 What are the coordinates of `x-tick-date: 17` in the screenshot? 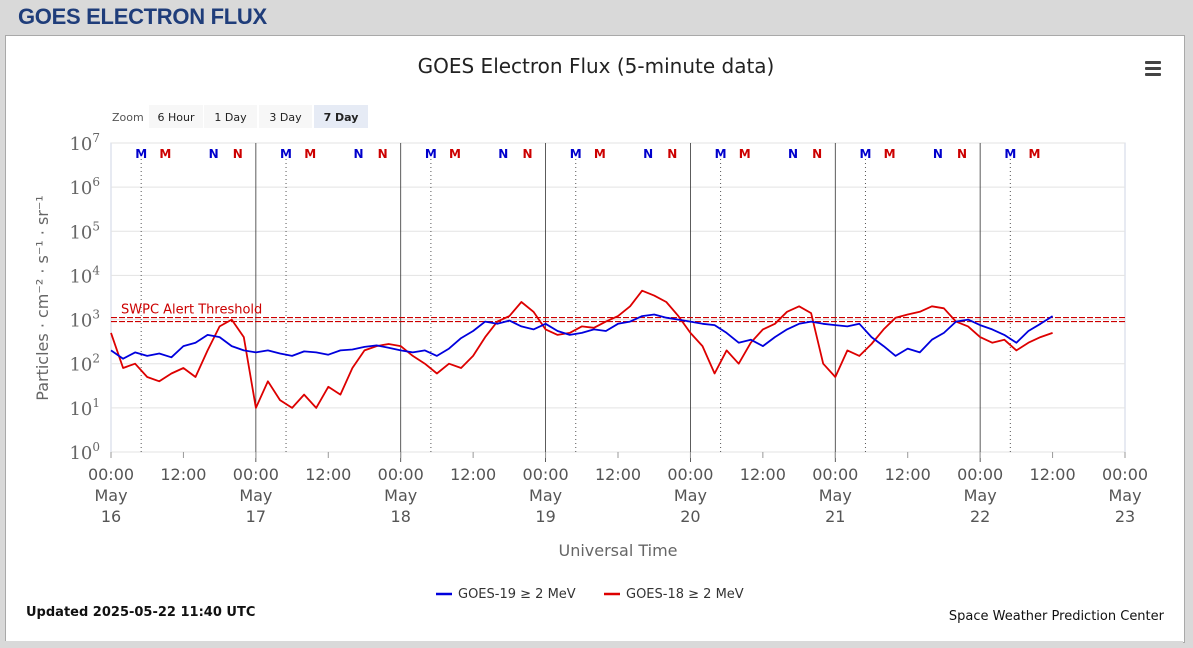 It's located at (256, 516).